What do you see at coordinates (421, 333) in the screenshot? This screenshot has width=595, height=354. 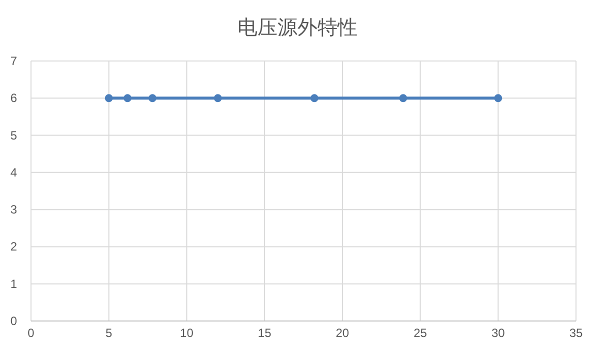 I see `x-tick-label: 25` at bounding box center [421, 333].